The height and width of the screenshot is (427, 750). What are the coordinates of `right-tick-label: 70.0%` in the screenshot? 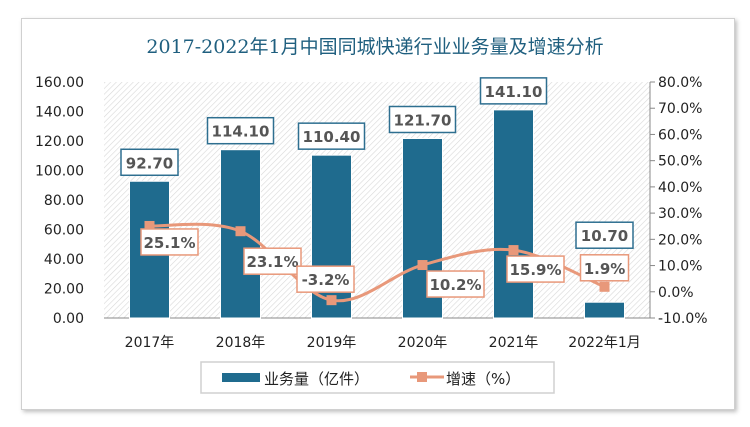 It's located at (680, 109).